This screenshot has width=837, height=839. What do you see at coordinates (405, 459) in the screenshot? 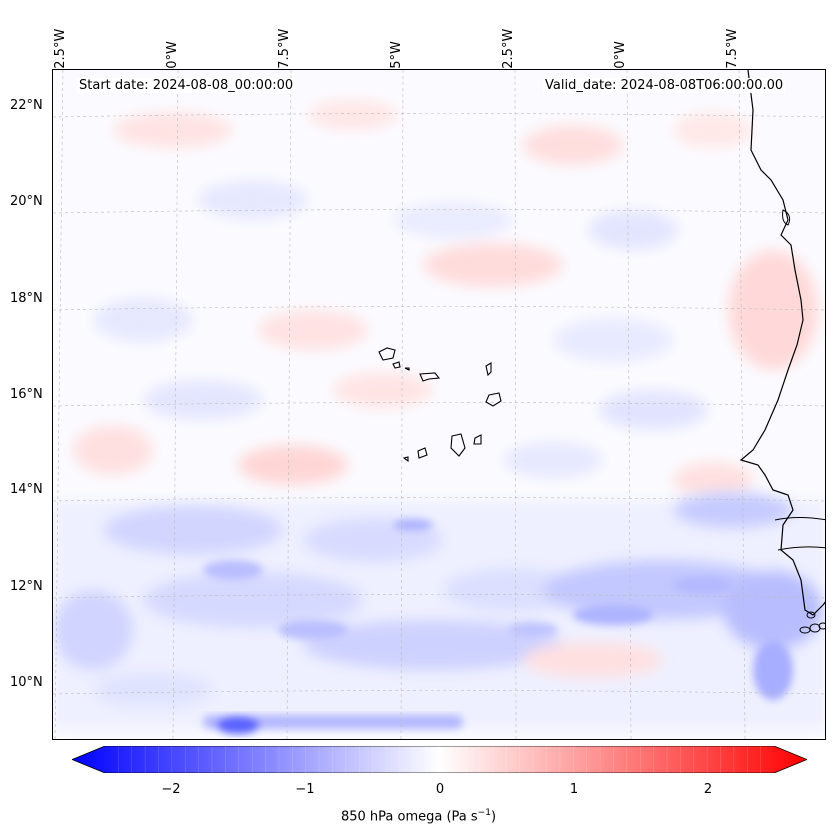
I see `brava-island` at bounding box center [405, 459].